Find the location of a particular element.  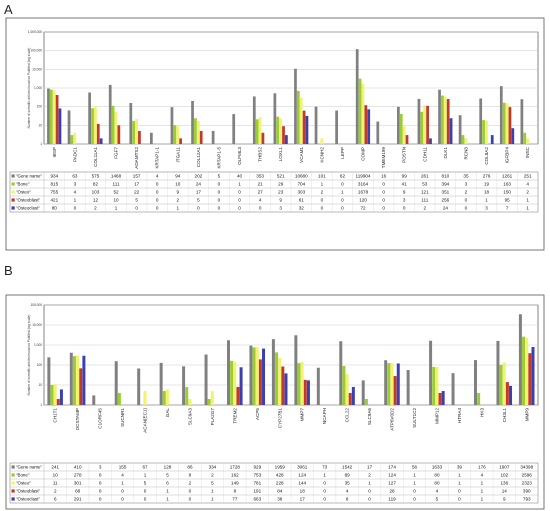

p1-table-cell: 0 is located at coordinates (100, 499).